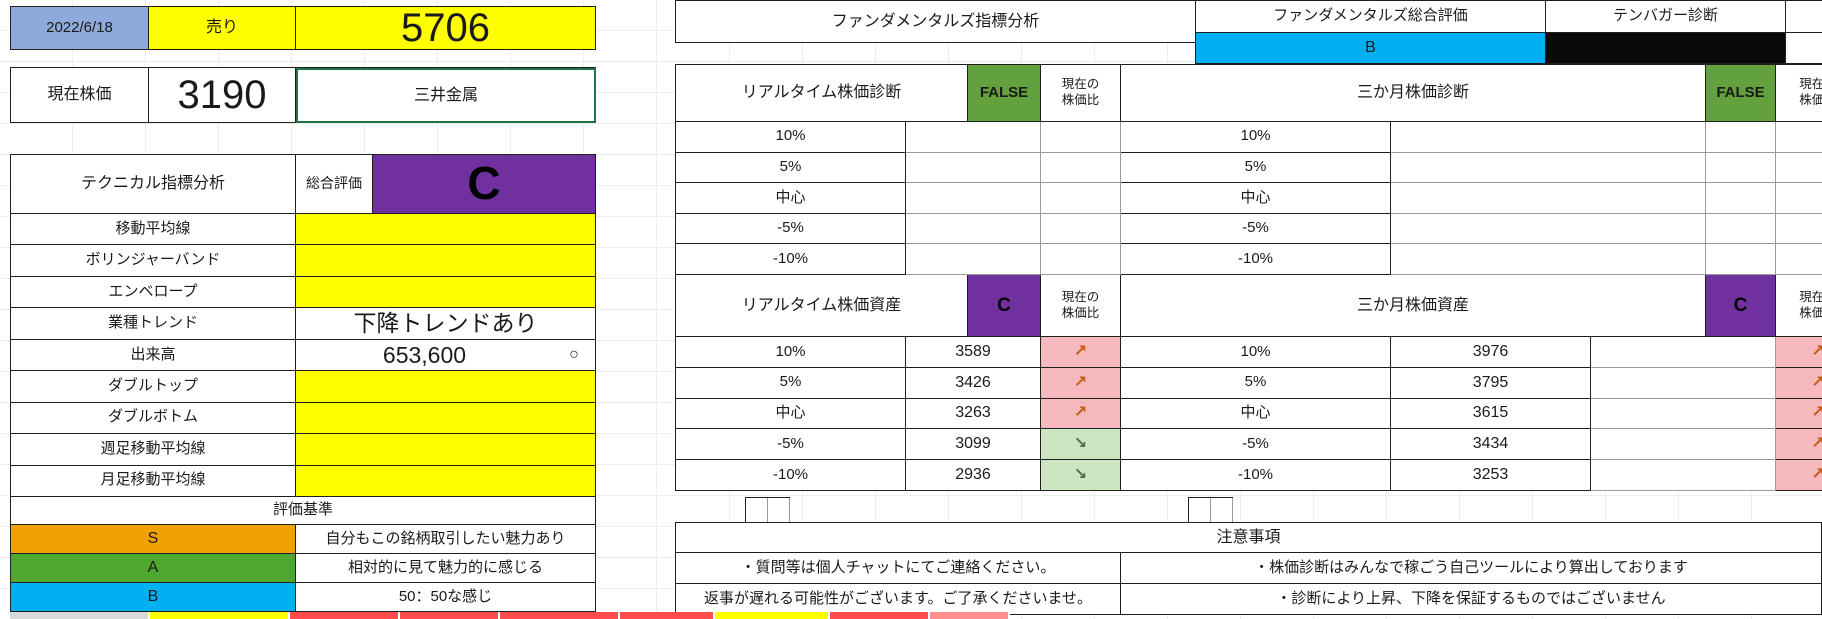 This screenshot has width=1822, height=619. What do you see at coordinates (1471, 568) in the screenshot?
I see `note-text: ・株価診断はみんなで稼ごう自己ツールにより算出しております` at bounding box center [1471, 568].